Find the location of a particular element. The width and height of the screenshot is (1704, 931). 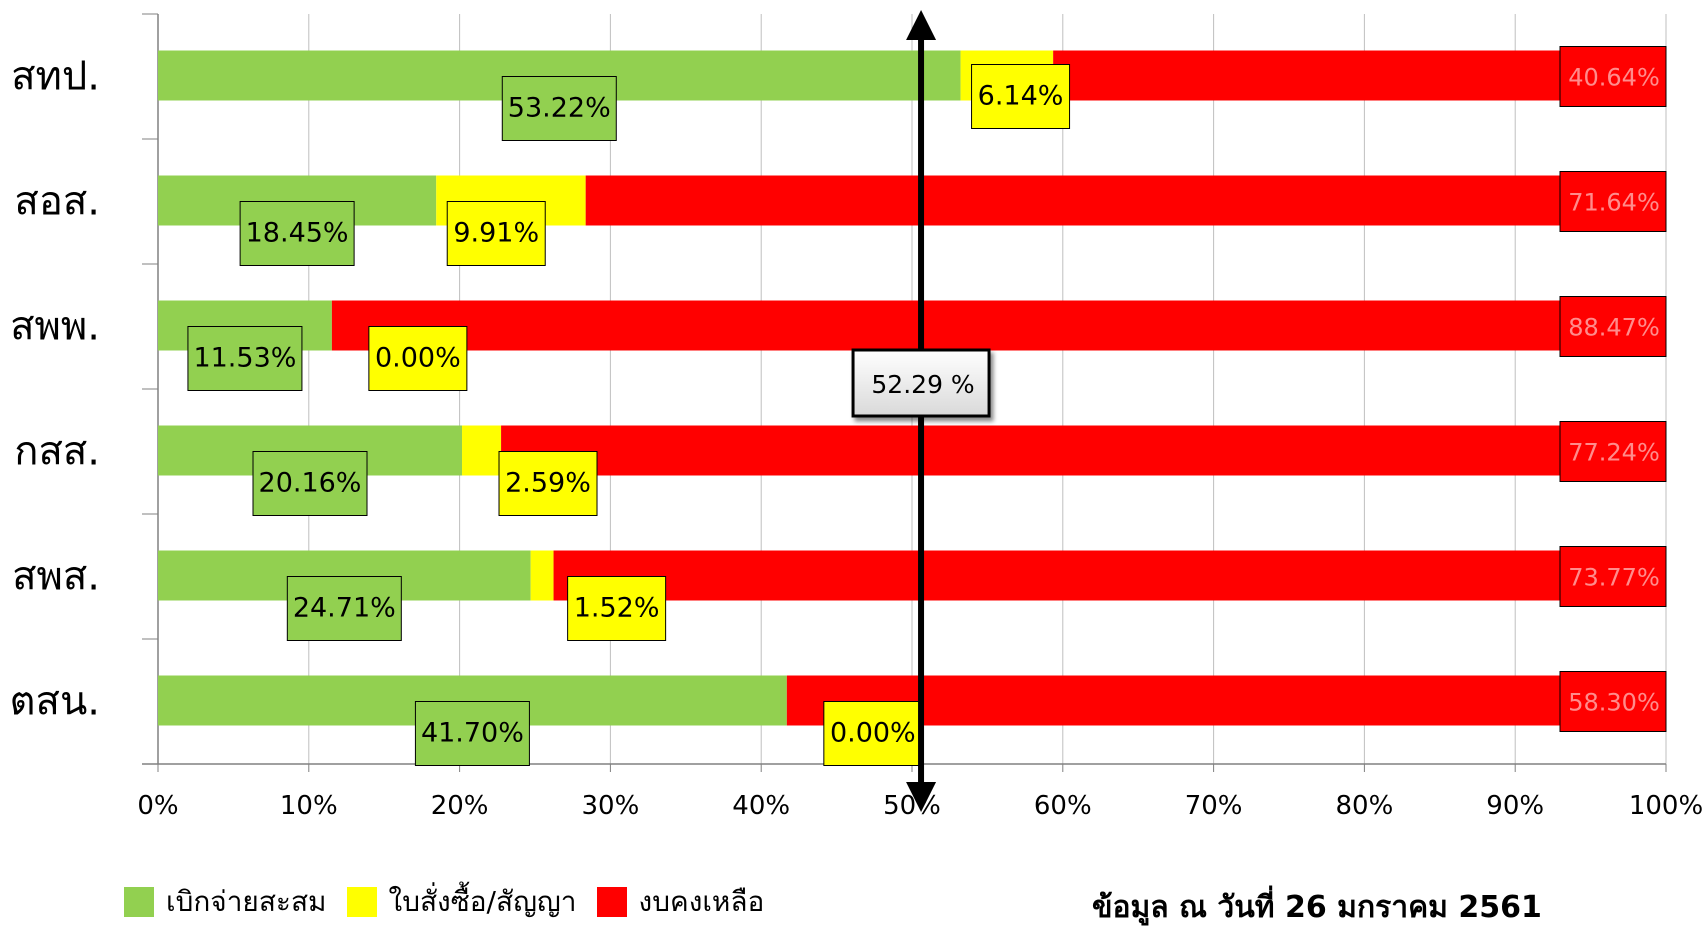

legend: เบิกจ่ายสะสม ใบสั่งซื้อ/สัญญา งบคงเหลือ is located at coordinates (454, 902).